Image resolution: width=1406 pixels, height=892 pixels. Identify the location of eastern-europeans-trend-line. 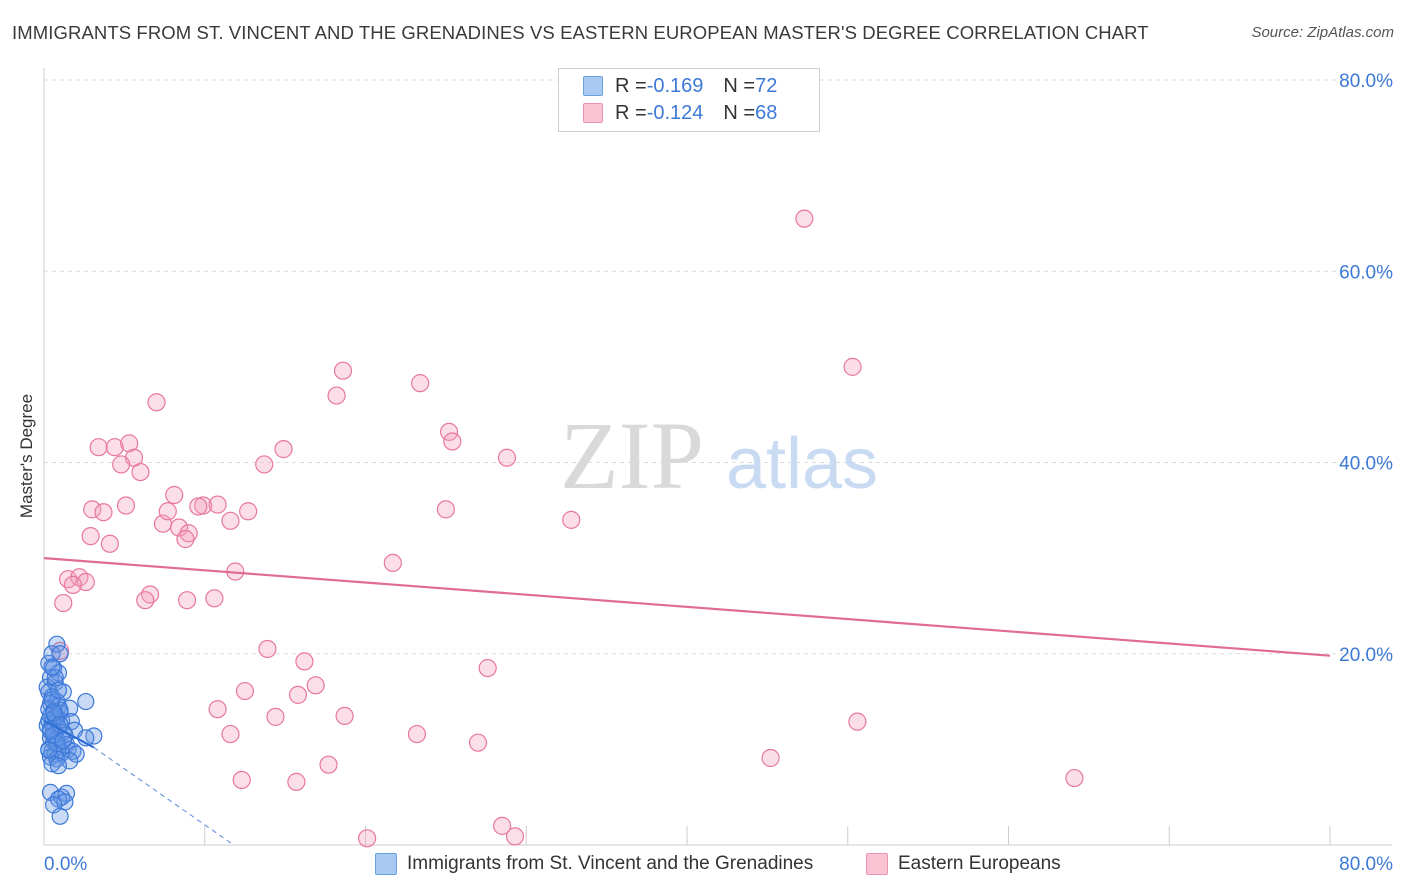
(687, 607).